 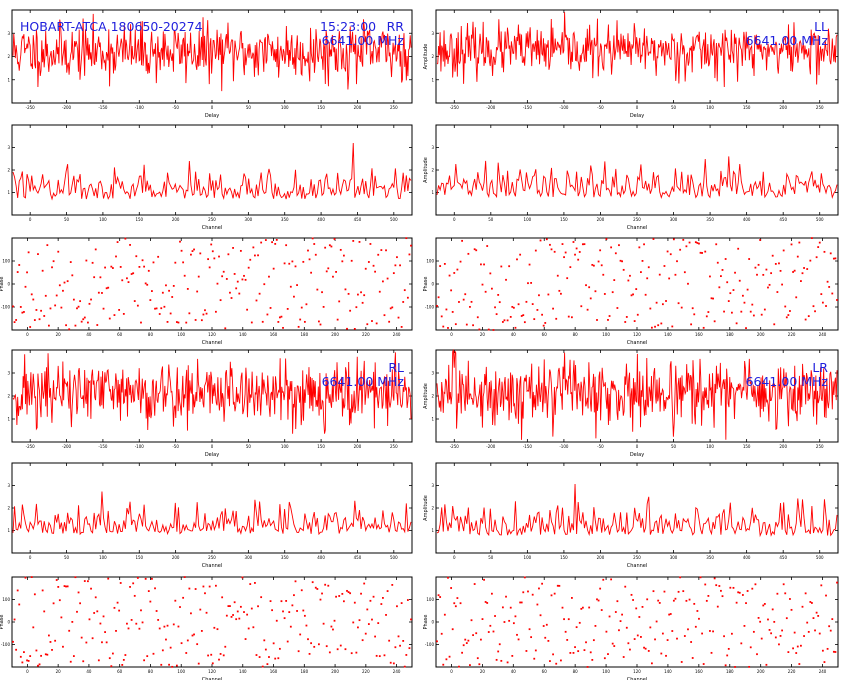 What do you see at coordinates (140, 446) in the screenshot?
I see `x-tick-label: -100` at bounding box center [140, 446].